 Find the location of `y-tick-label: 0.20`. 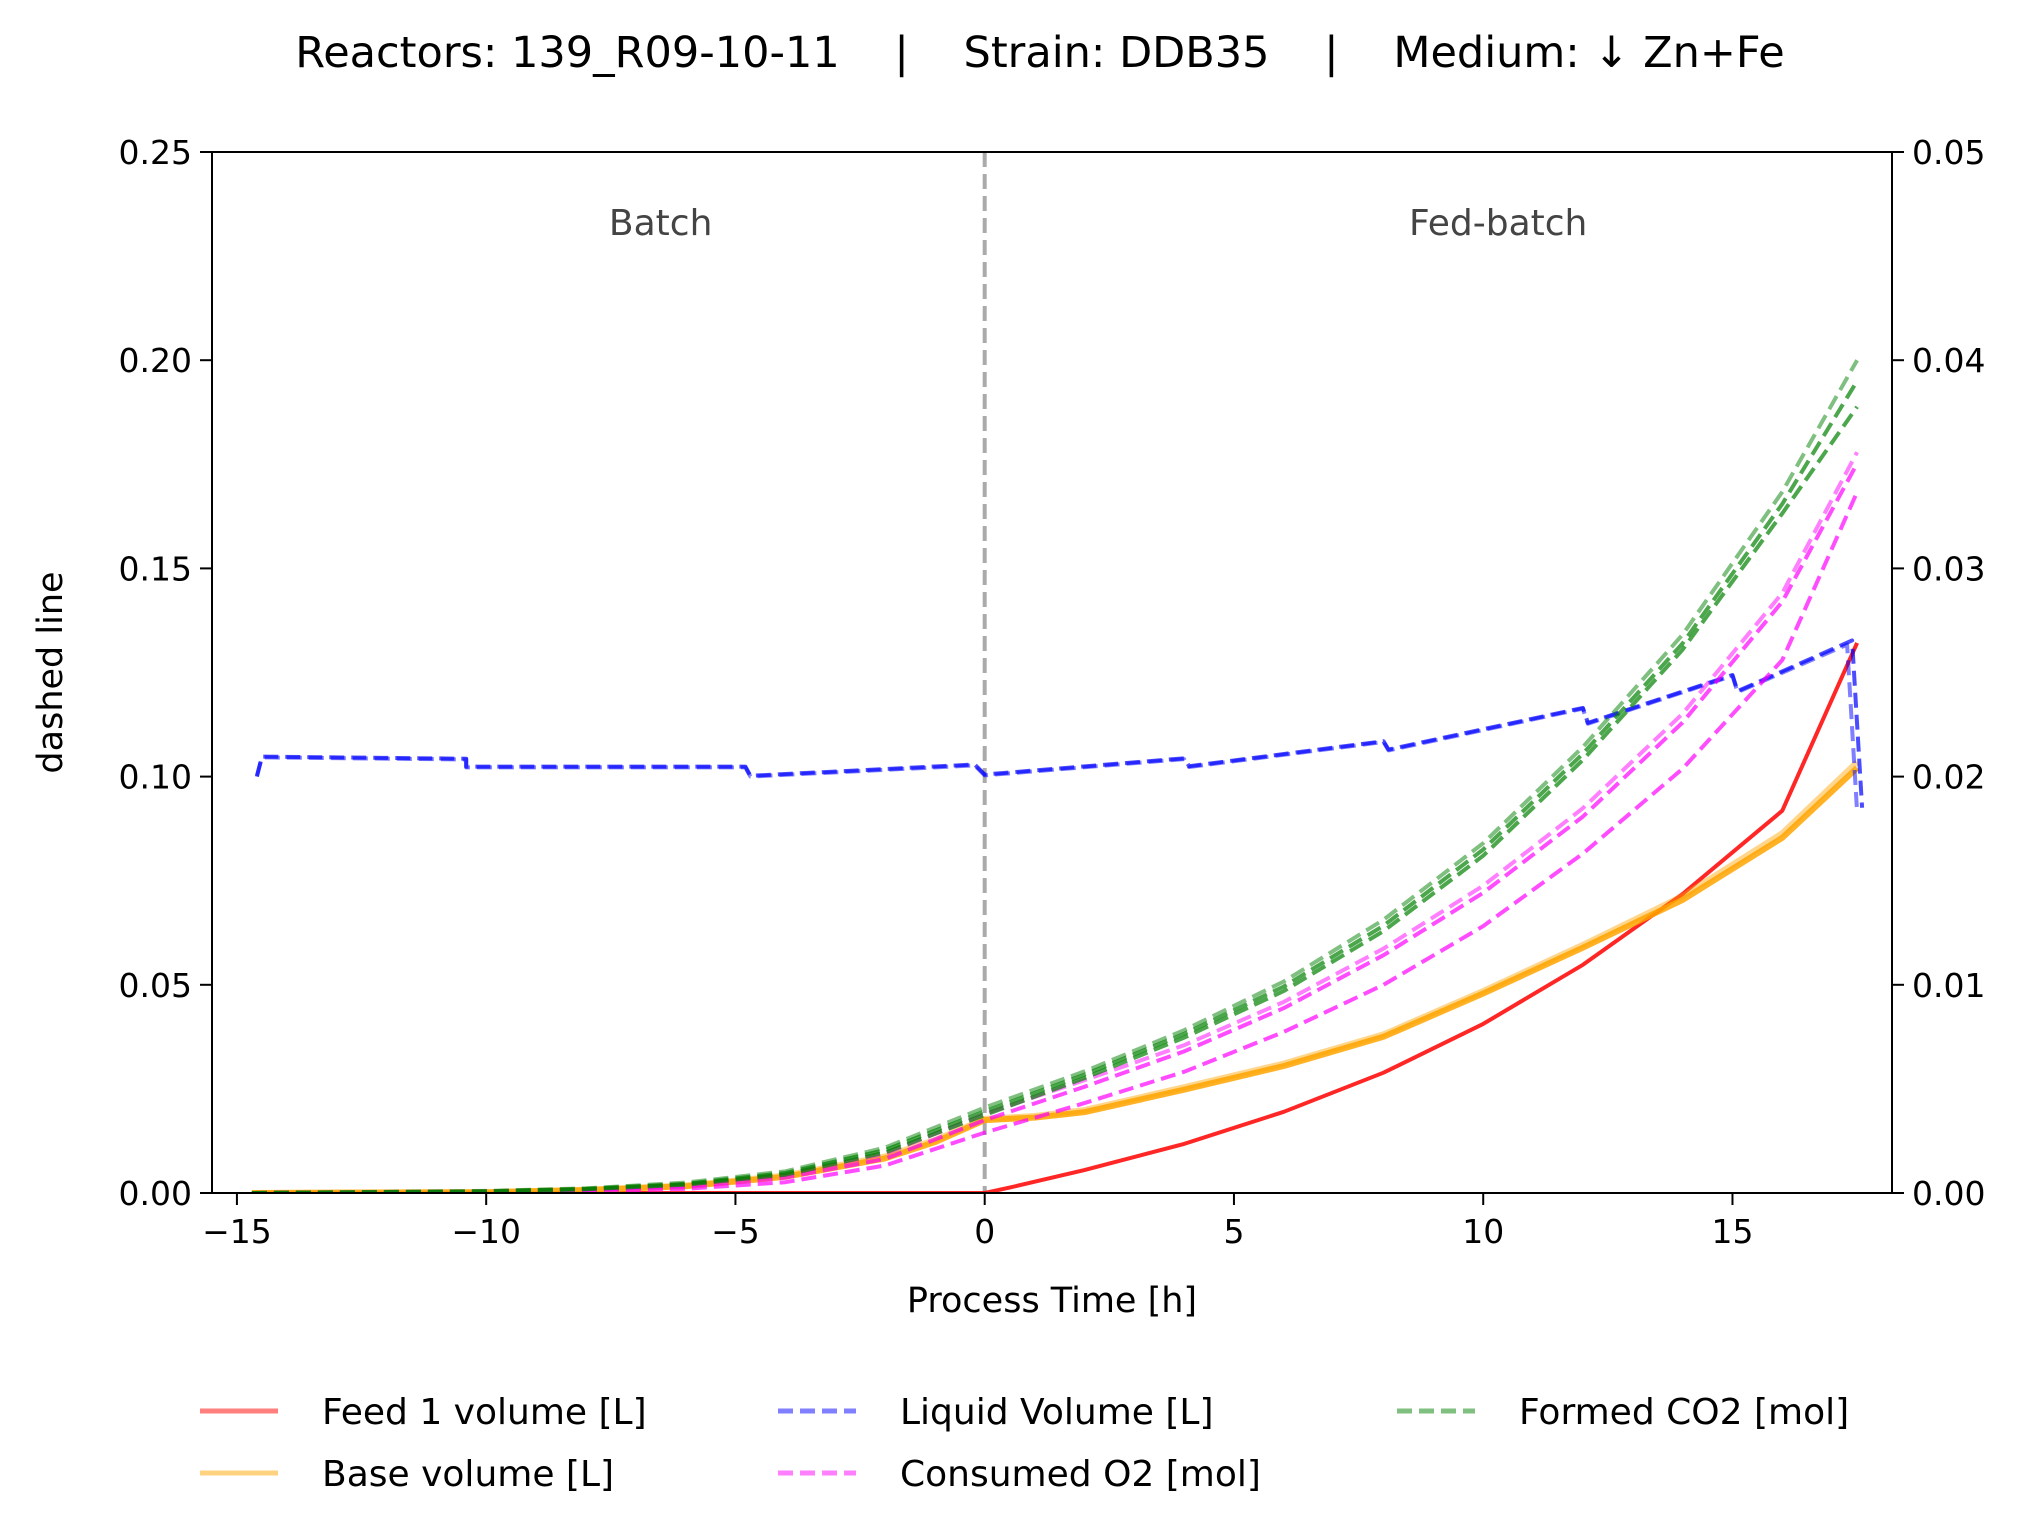

y-tick-label: 0.20 is located at coordinates (155, 360).